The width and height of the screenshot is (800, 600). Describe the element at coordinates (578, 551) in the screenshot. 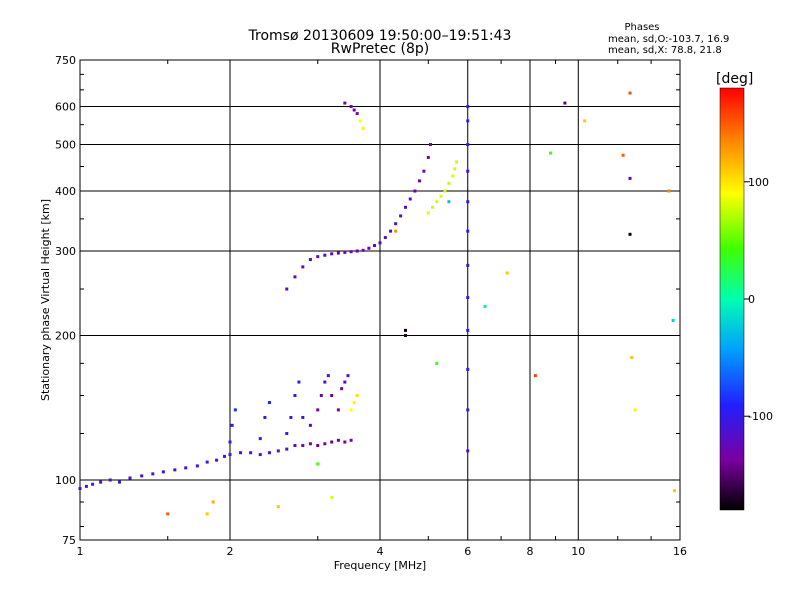

I see `x-tick-label: 10` at that location.